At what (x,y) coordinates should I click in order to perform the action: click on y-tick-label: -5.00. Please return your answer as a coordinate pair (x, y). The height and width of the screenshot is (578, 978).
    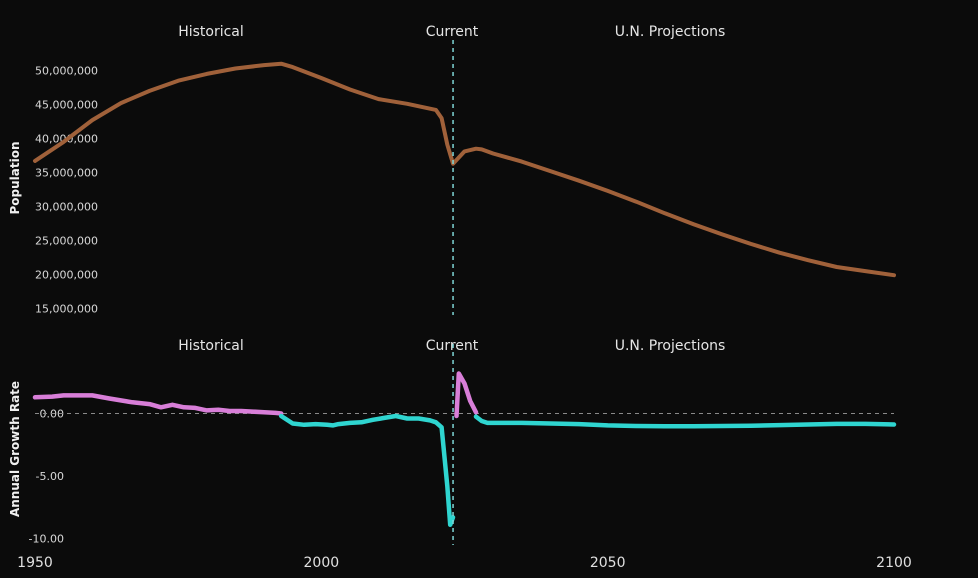
    Looking at the image, I should click on (50, 476).